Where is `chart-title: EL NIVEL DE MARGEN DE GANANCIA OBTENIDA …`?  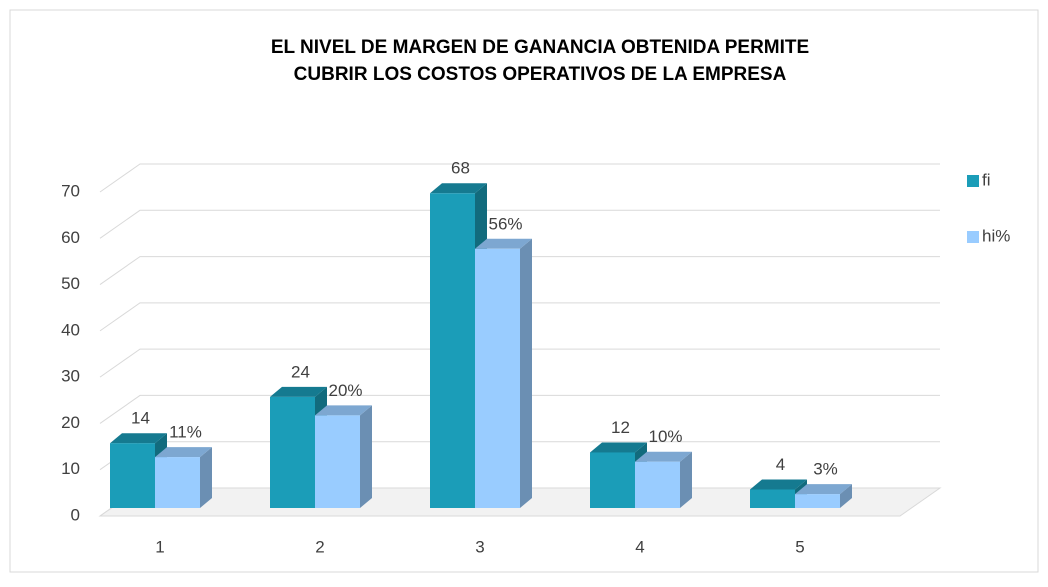 chart-title: EL NIVEL DE MARGEN DE GANANCIA OBTENIDA … is located at coordinates (540, 47).